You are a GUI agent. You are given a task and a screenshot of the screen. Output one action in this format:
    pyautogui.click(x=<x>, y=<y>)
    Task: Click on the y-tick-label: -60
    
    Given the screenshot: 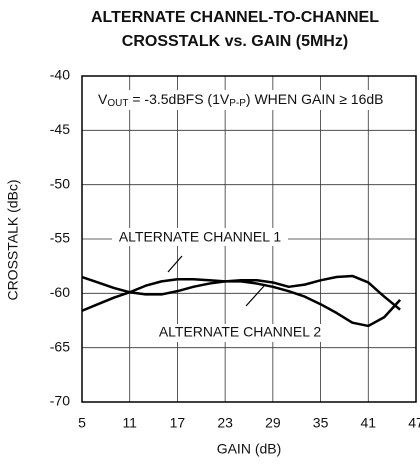 What is the action you would take?
    pyautogui.click(x=60, y=292)
    